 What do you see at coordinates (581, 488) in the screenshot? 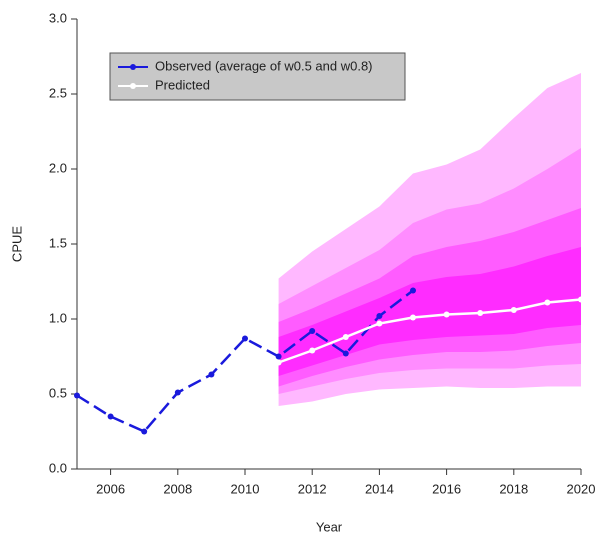
I see `x-tick-label: 2020` at bounding box center [581, 488].